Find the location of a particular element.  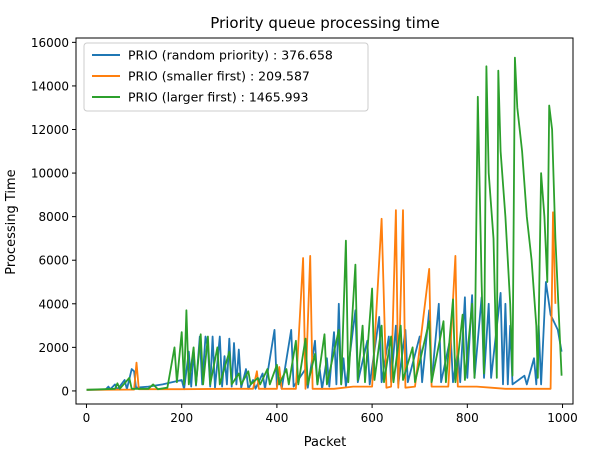

legend-label-1: PRIO (random priority) : 376.658 is located at coordinates (230, 55).